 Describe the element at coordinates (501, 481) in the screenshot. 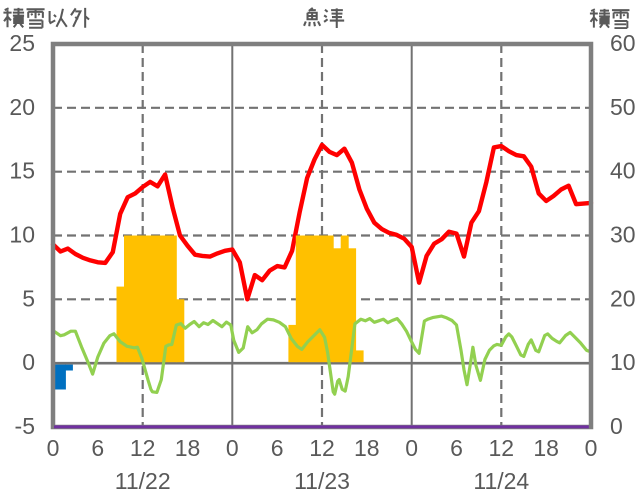

I see `svg-text: 11/24` at that location.